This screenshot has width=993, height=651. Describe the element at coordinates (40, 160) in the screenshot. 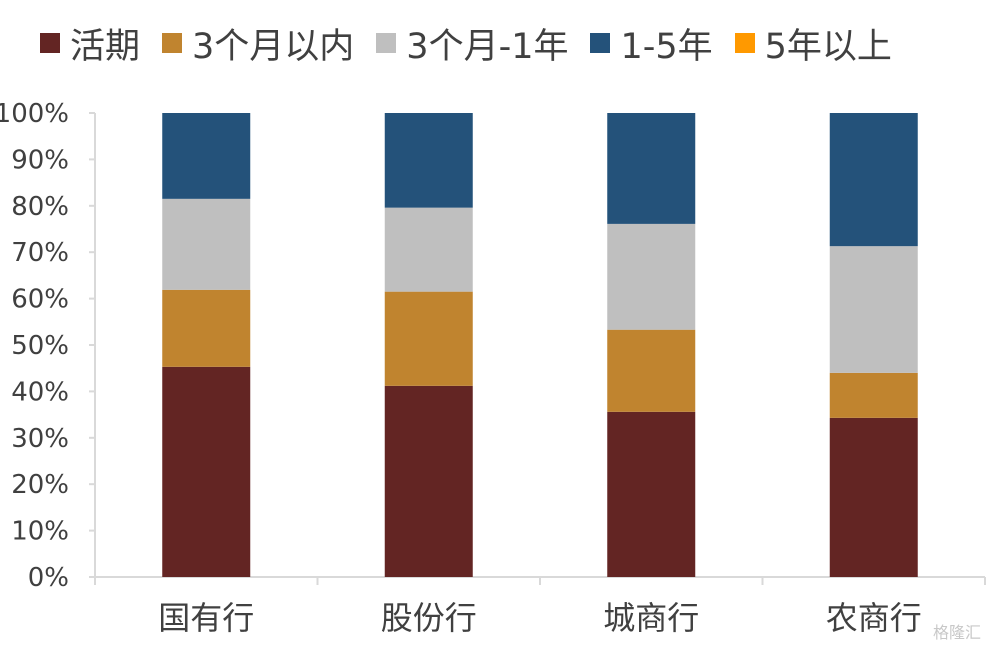

I see `y-tick-label: 90%` at that location.